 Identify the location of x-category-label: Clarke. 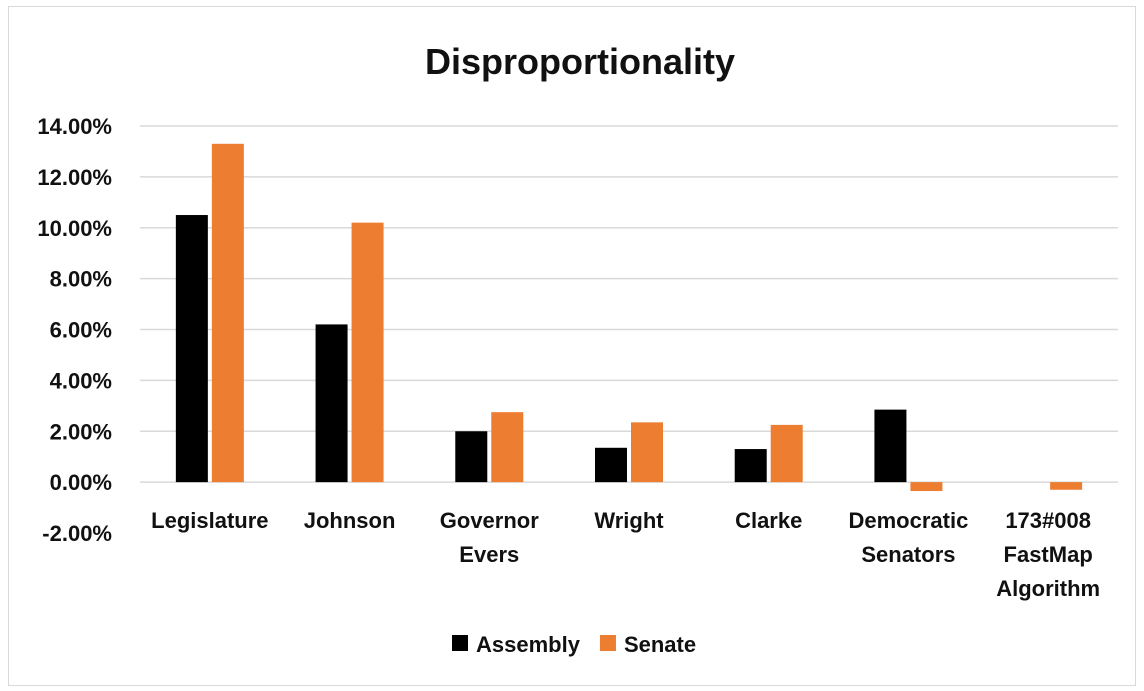
(768, 520).